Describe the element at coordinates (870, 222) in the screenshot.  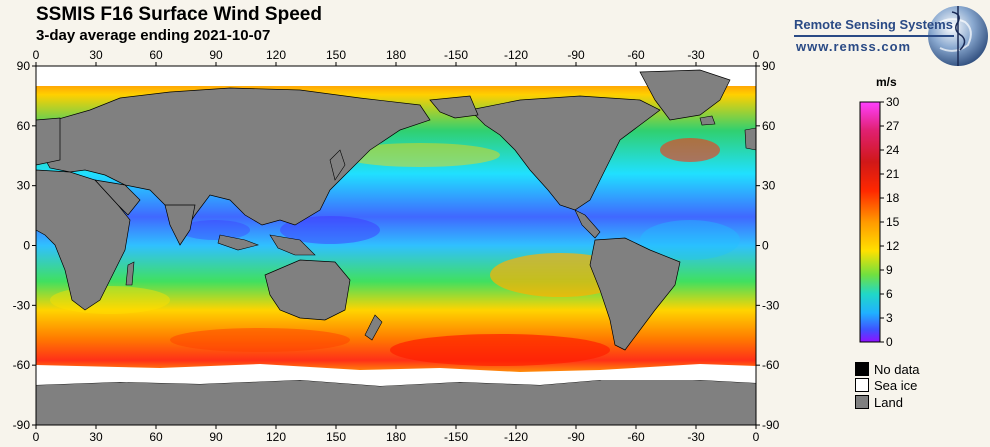
I see `colorbar` at that location.